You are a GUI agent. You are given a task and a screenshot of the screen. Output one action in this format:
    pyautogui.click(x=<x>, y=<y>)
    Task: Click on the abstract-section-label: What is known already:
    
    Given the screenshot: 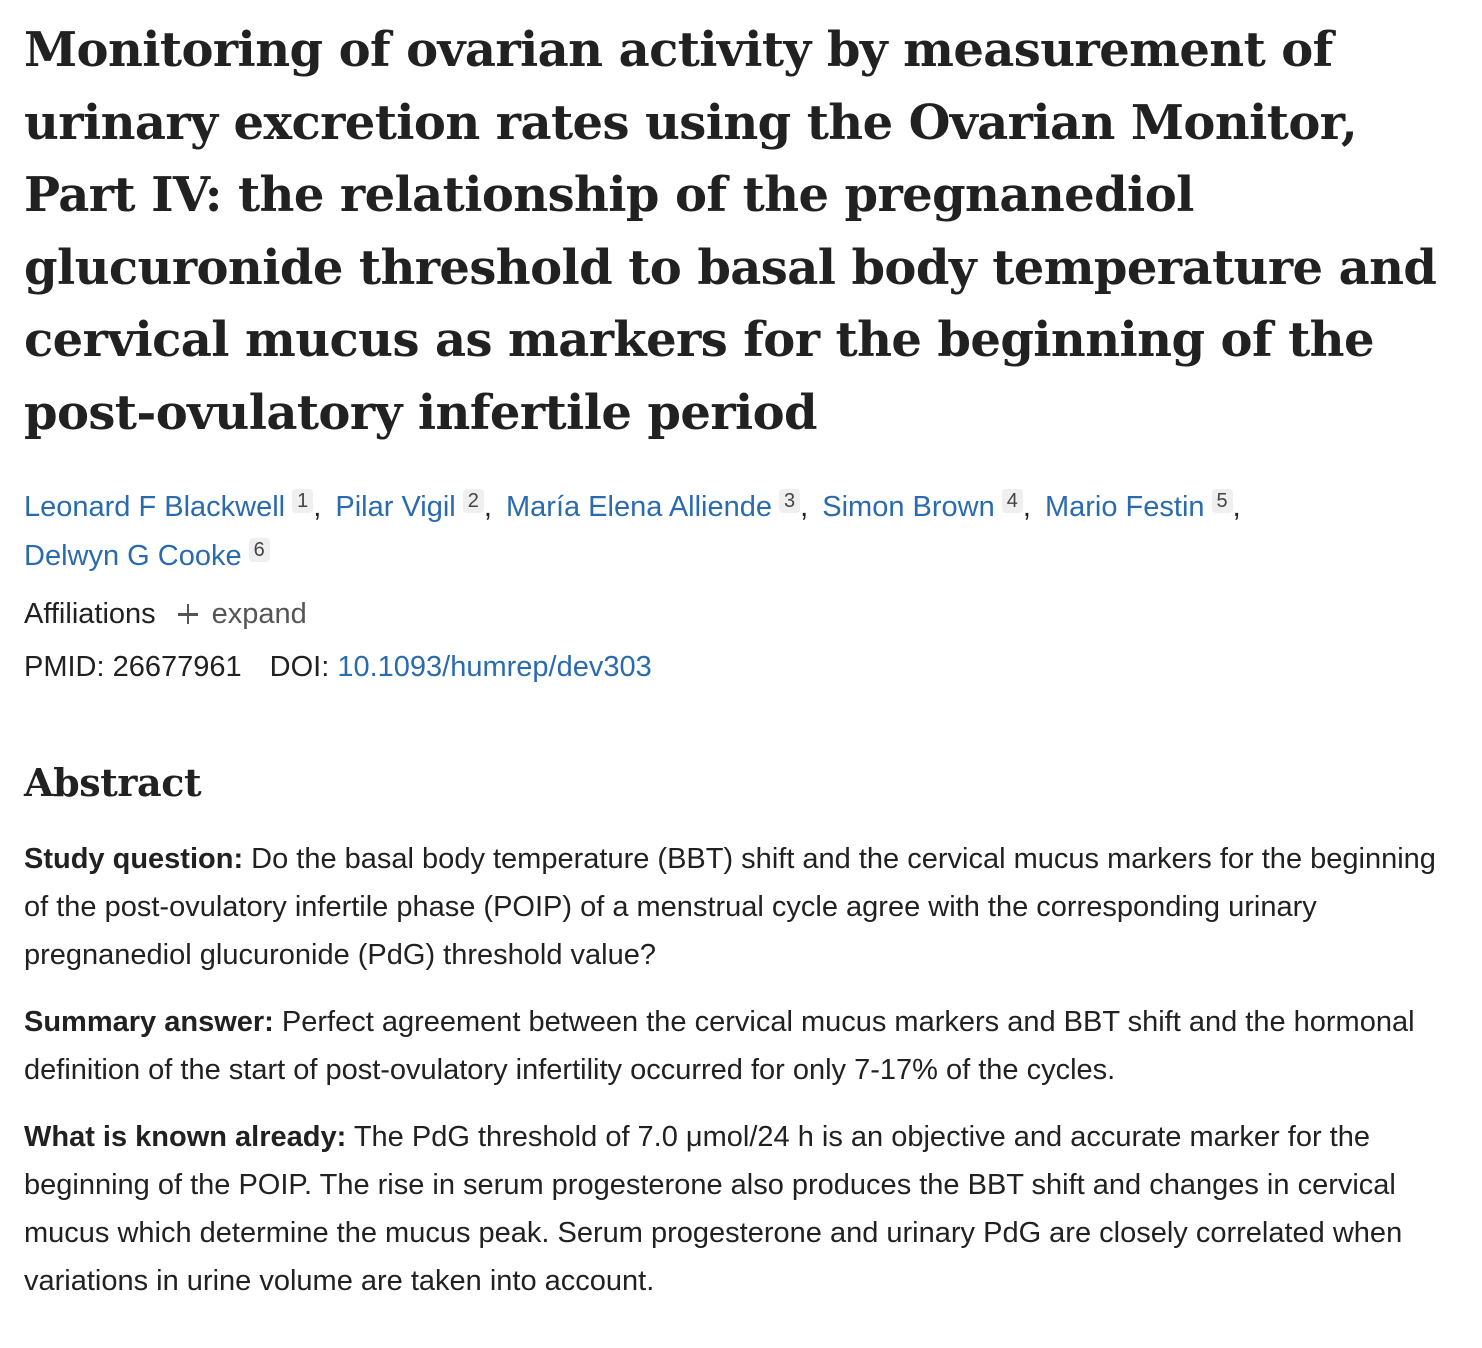 What is the action you would take?
    pyautogui.click(x=185, y=1137)
    